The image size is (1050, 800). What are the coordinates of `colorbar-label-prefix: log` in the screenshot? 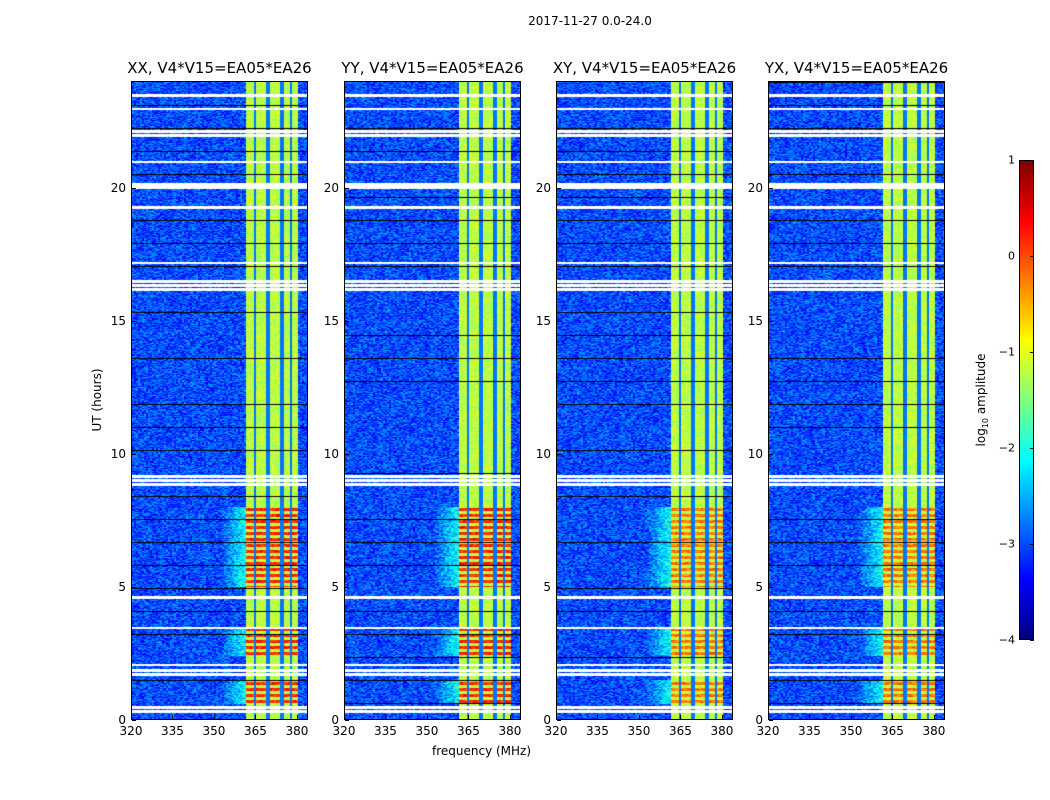 It's located at (980, 437).